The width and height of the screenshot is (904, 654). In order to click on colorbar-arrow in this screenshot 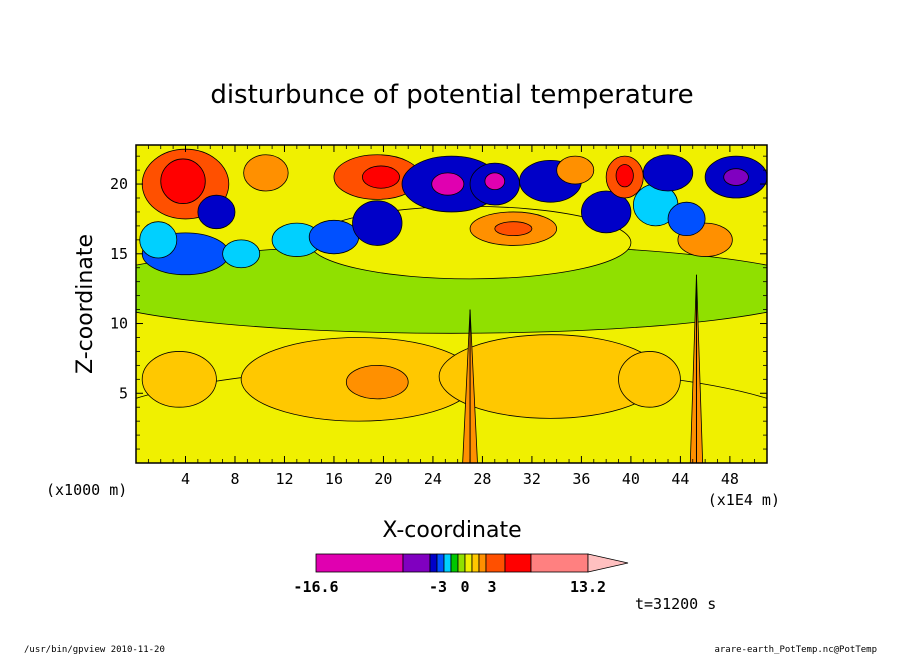, I will do `click(608, 563)`.